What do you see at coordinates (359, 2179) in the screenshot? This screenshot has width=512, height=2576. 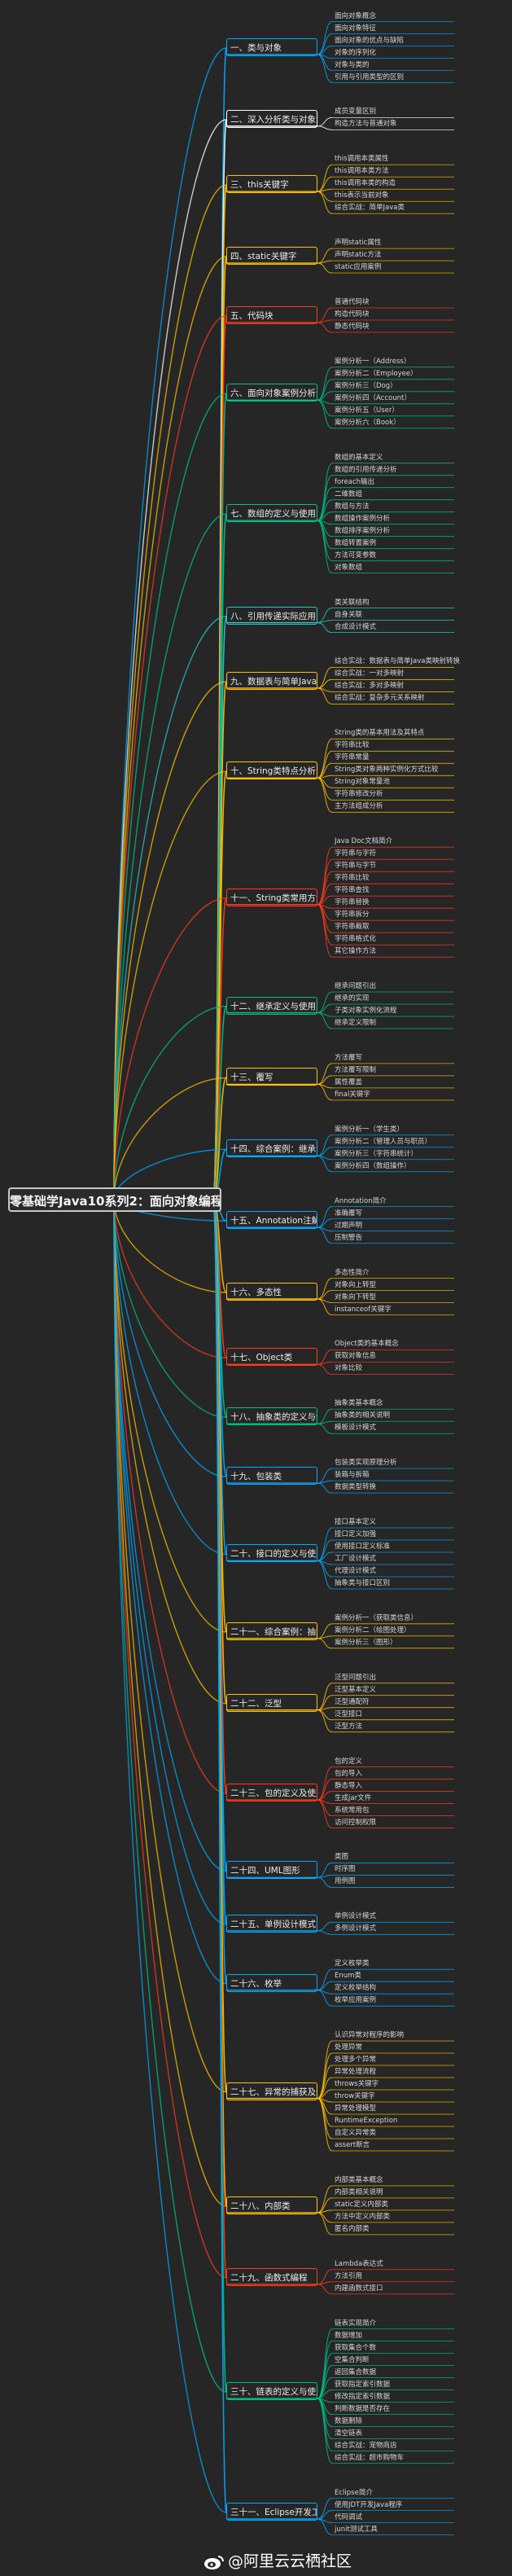 I see `leaf-node: 内部类基本概念` at bounding box center [359, 2179].